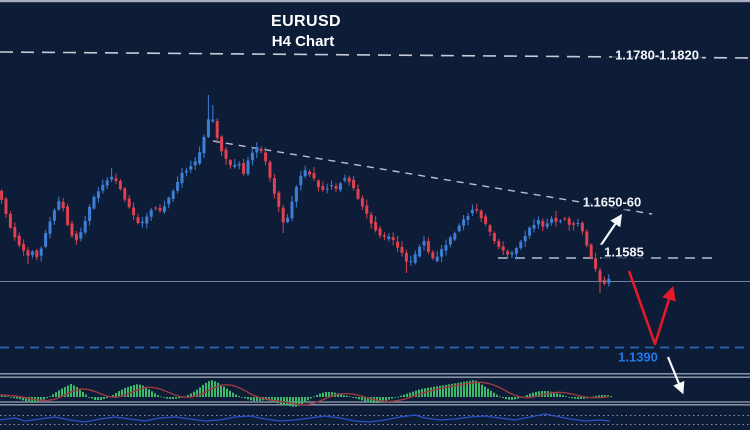 This screenshot has height=430, width=750. Describe the element at coordinates (675, 375) in the screenshot. I see `white-continuation-arrow` at that location.